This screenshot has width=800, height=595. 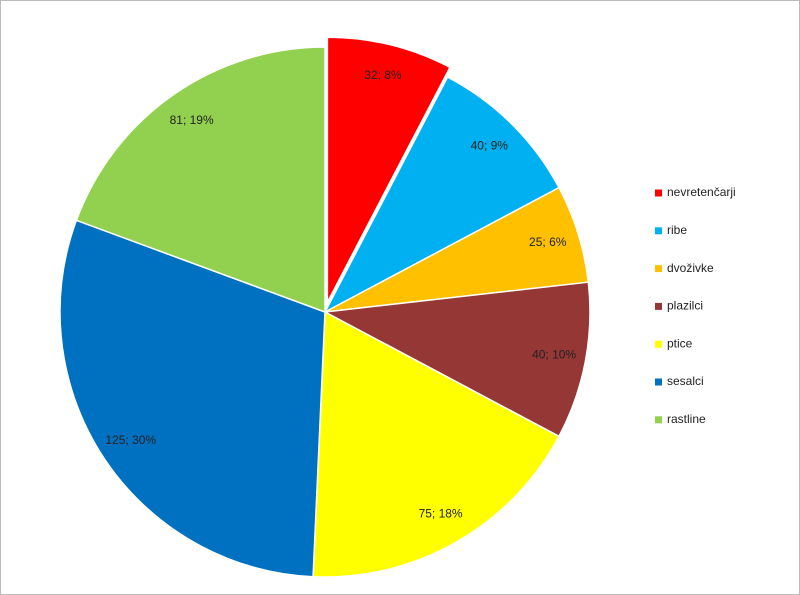 What do you see at coordinates (701, 192) in the screenshot?
I see `legend-label: nevretenčarji` at bounding box center [701, 192].